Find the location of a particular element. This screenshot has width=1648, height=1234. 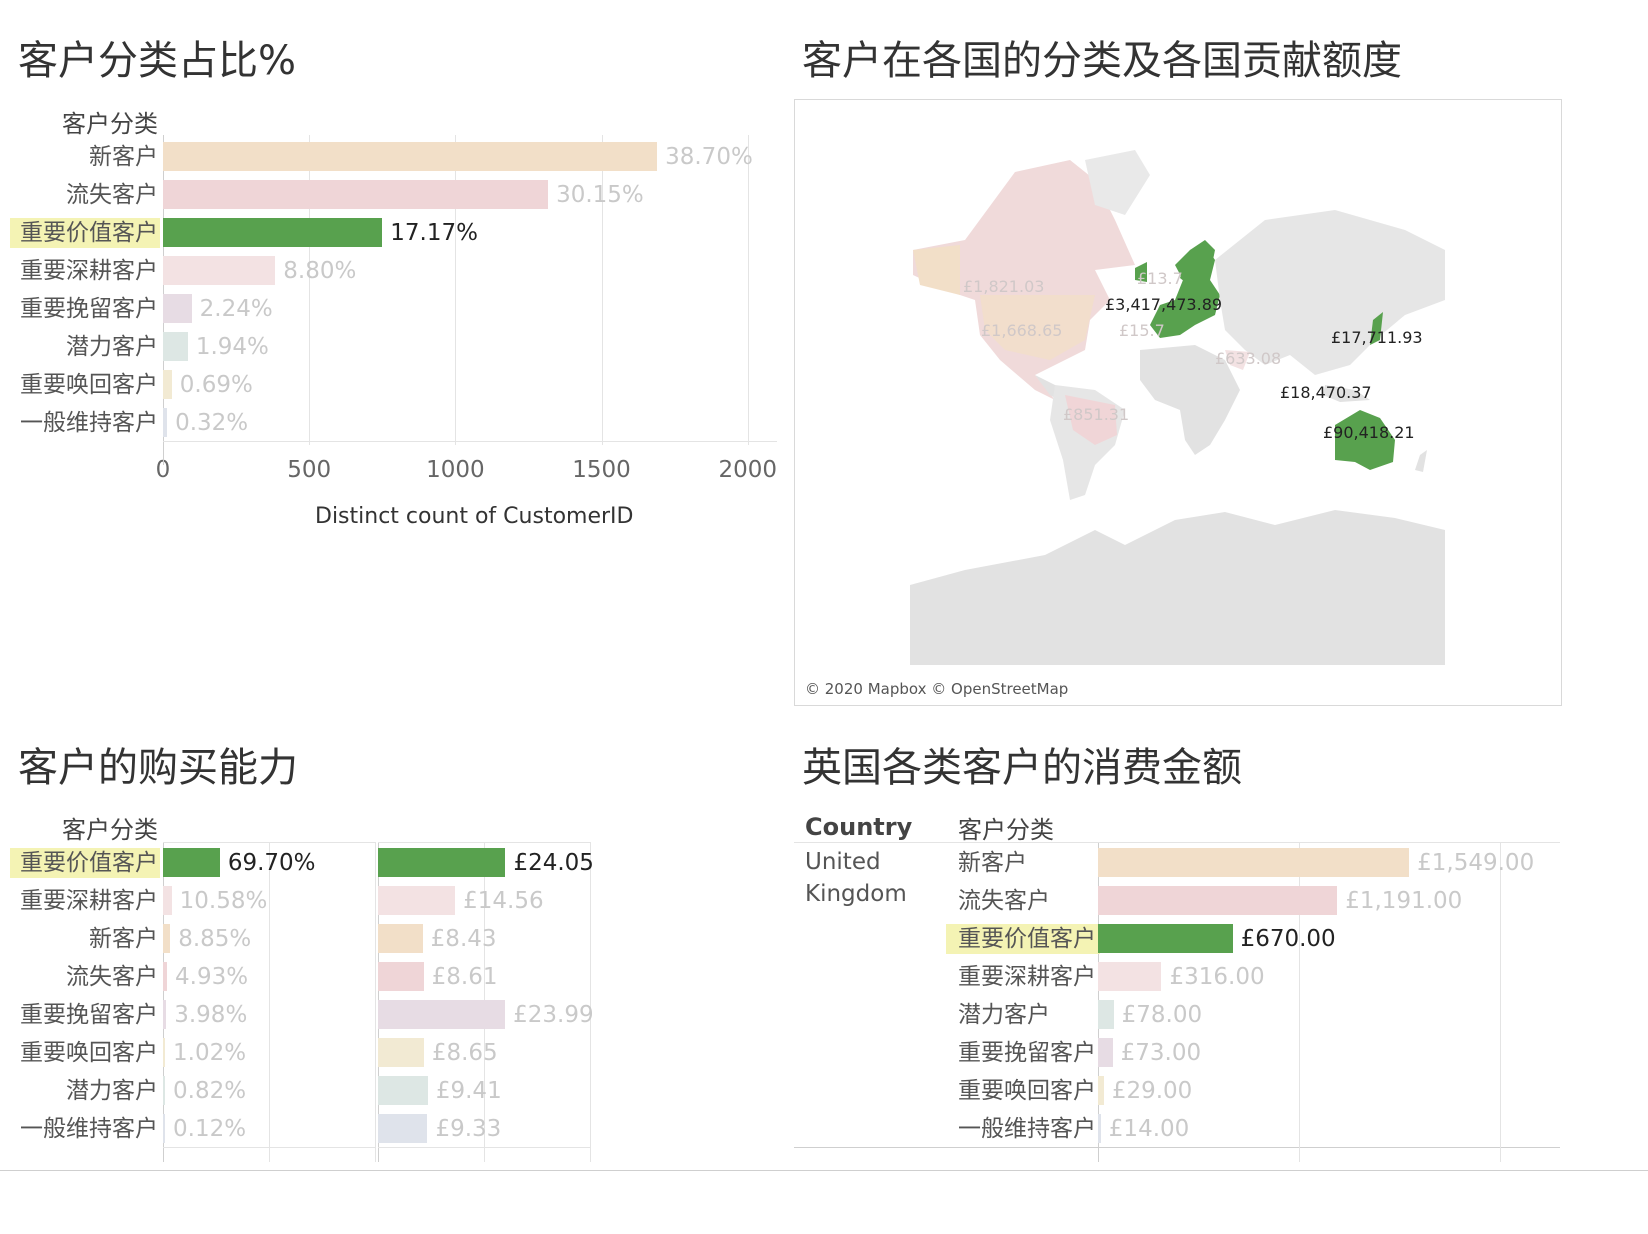

buy-category-label: 新客户 is located at coordinates (123, 939).